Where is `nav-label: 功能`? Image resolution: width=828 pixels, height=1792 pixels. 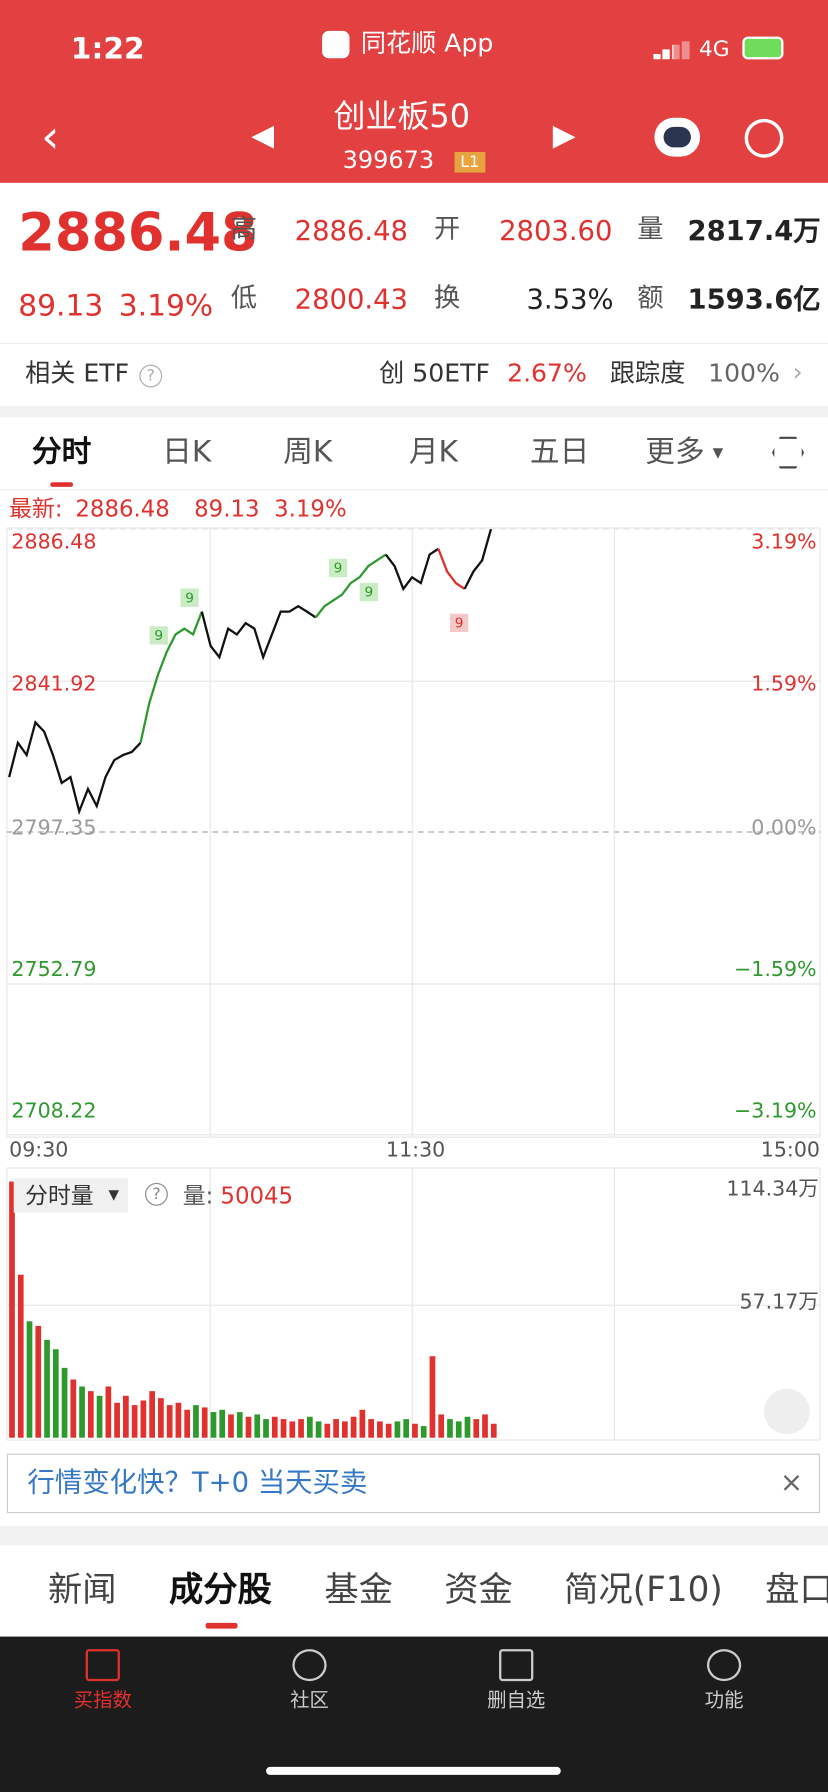
nav-label: 功能 is located at coordinates (724, 1701).